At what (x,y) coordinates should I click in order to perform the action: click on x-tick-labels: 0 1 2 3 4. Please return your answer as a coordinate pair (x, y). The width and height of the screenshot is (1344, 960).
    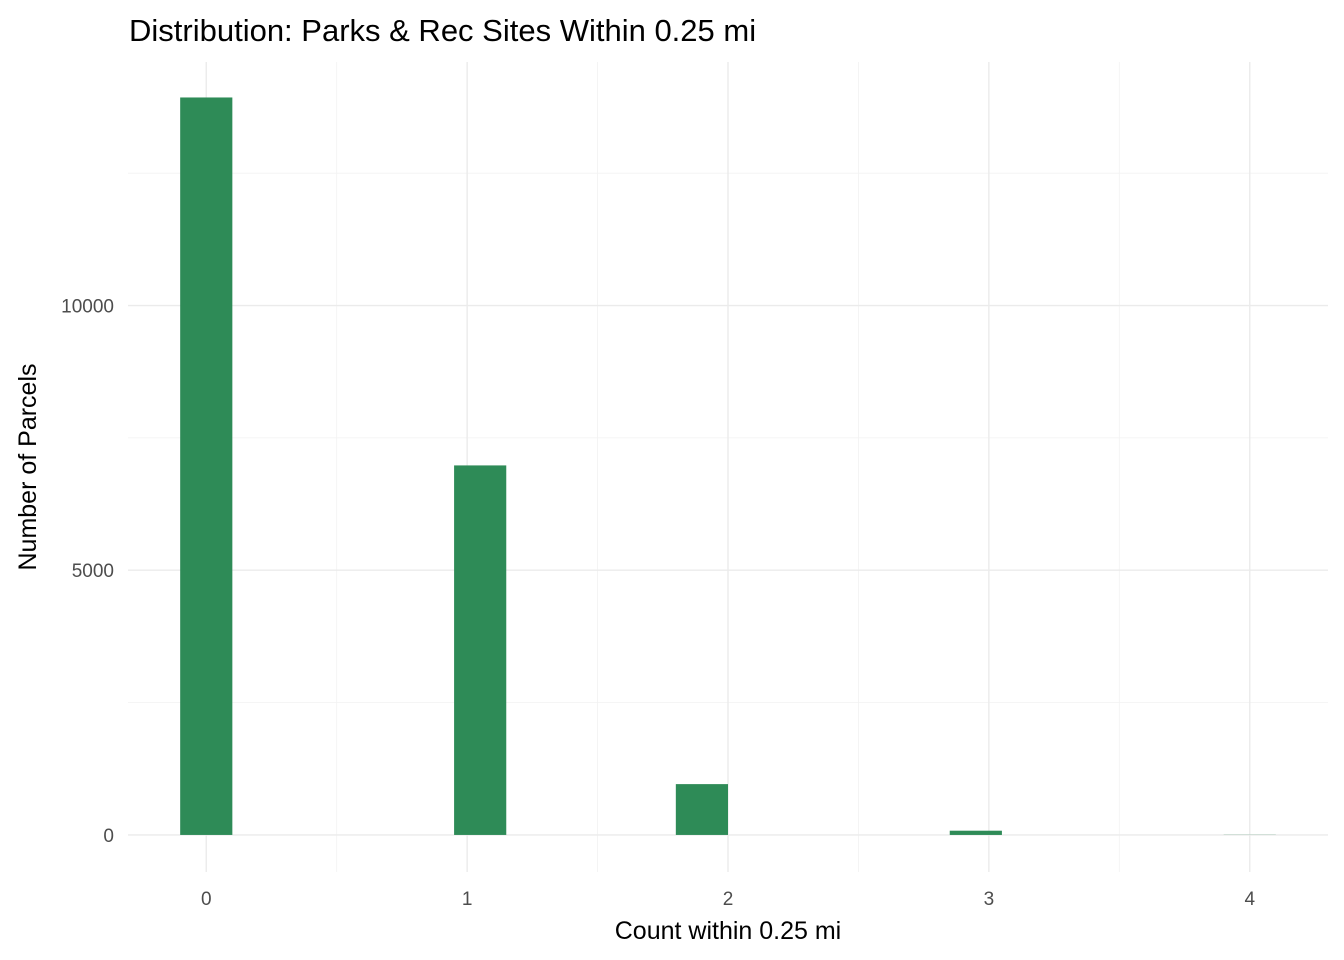
    Looking at the image, I should click on (728, 899).